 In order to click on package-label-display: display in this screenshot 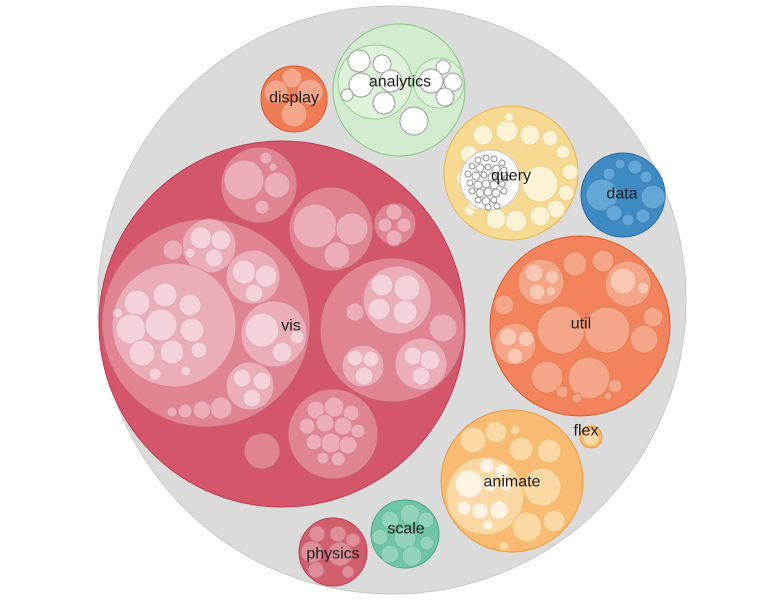, I will do `click(294, 98)`.